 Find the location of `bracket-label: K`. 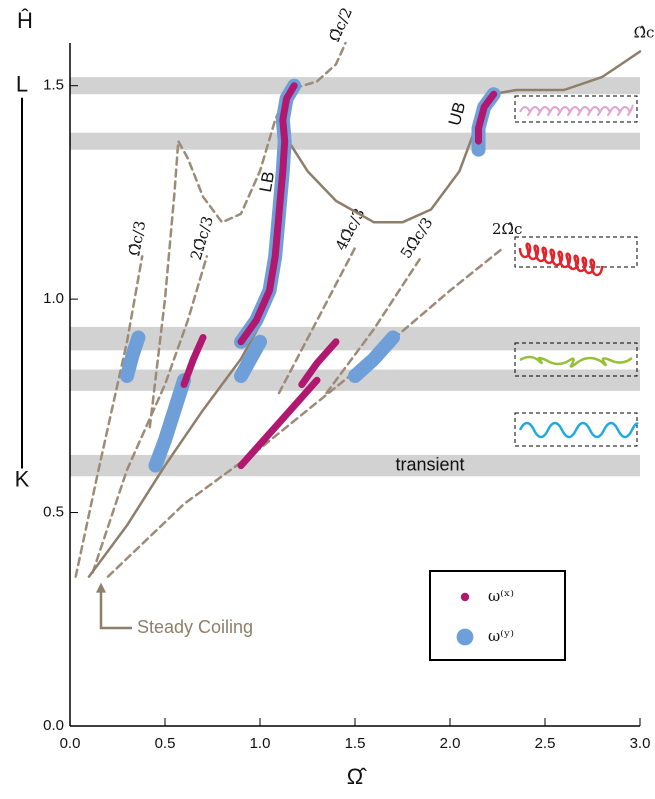

bracket-label: K is located at coordinates (22, 478).